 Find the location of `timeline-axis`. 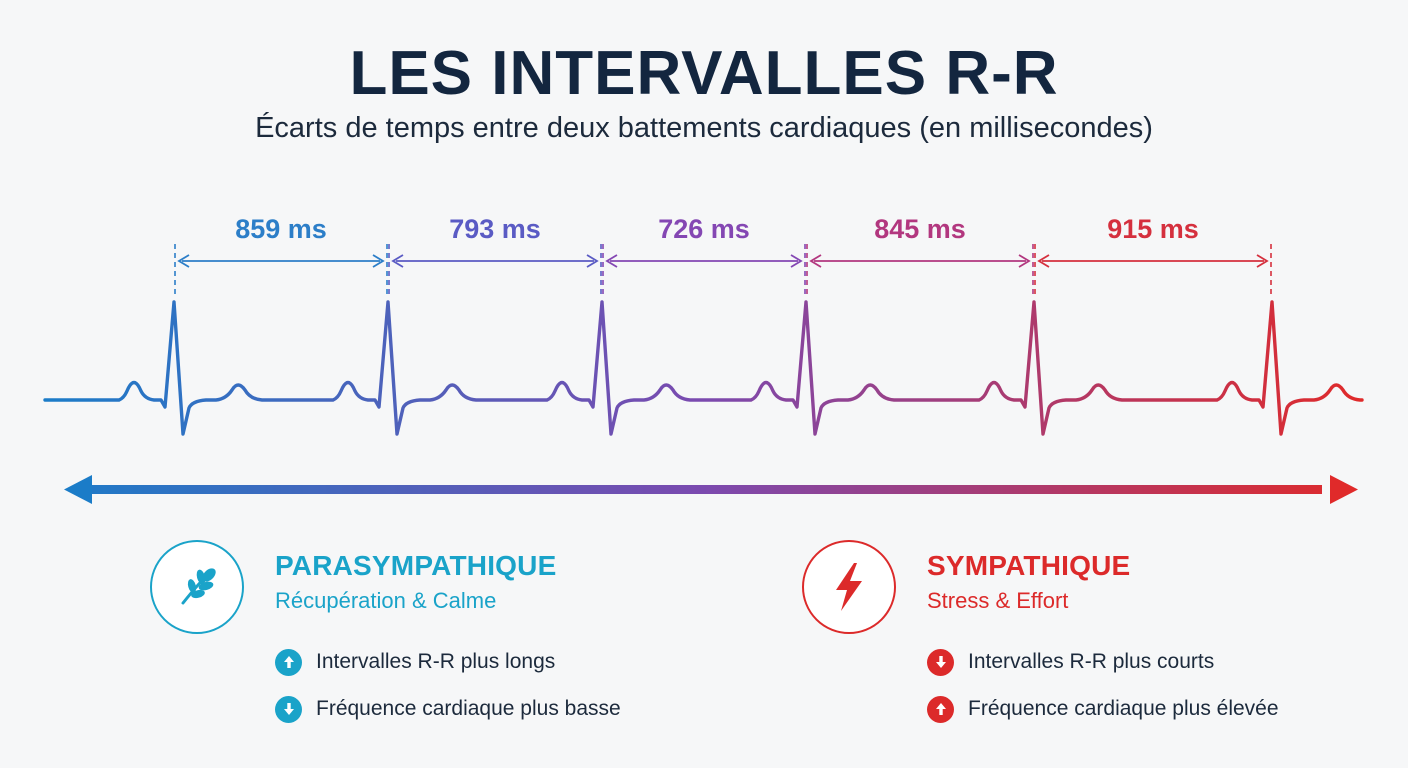

timeline-axis is located at coordinates (711, 489).